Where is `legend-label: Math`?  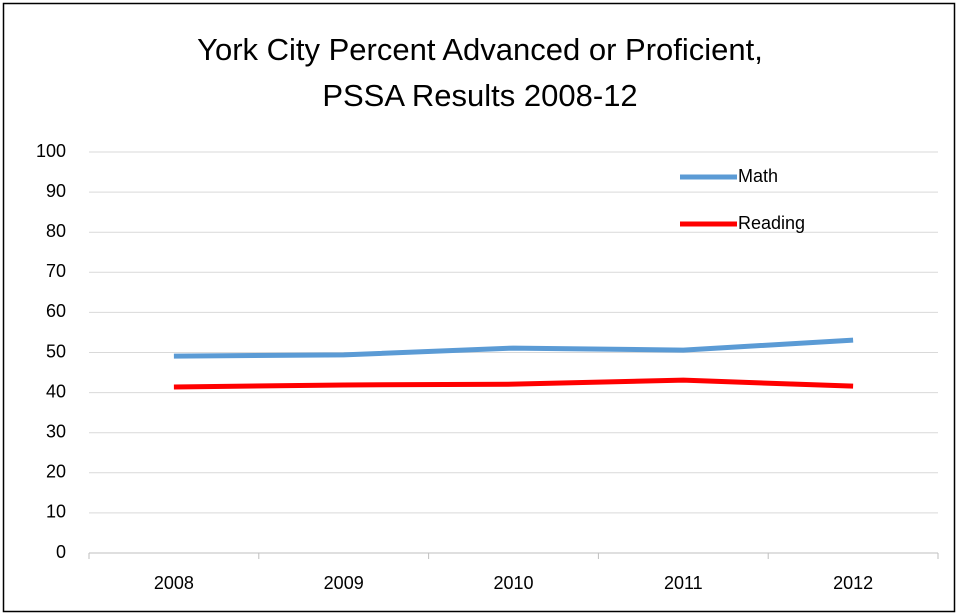
legend-label: Math is located at coordinates (758, 176).